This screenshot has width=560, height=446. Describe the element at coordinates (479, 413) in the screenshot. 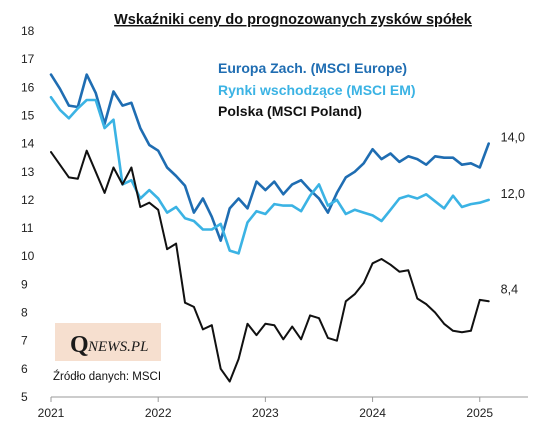

I see `x-tick-label: 2025` at that location.